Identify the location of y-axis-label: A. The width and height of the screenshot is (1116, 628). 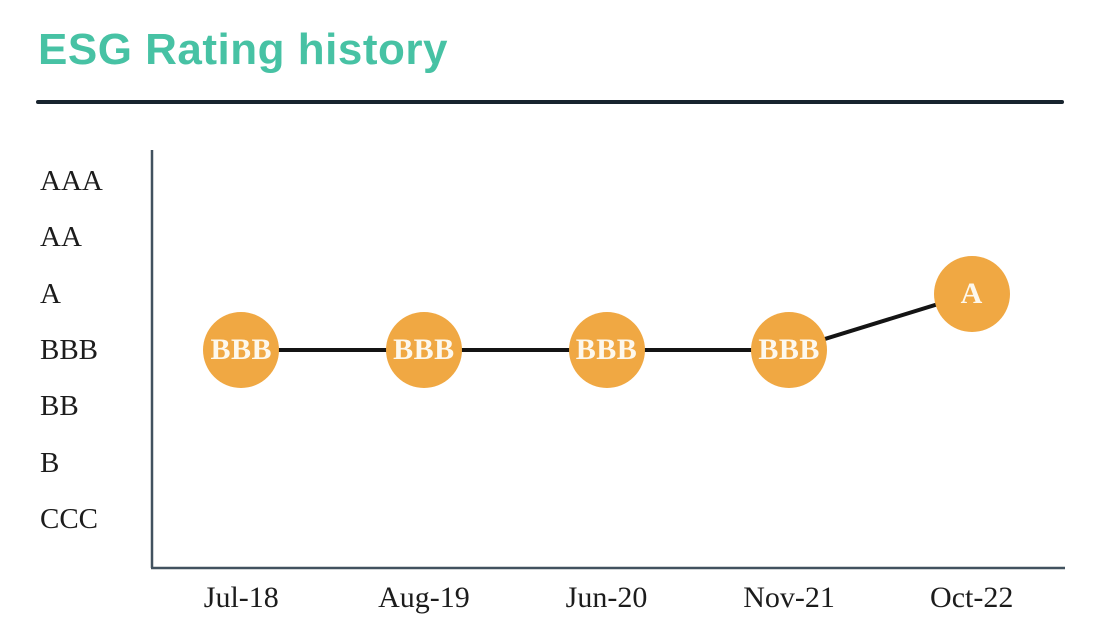
(50, 293).